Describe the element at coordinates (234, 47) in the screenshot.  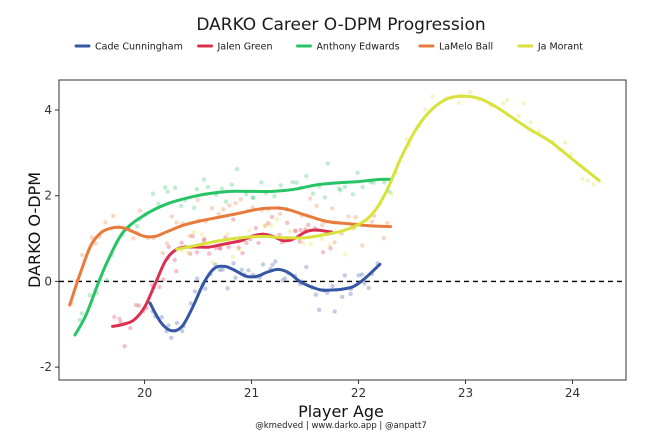
I see `legend-item-jalen-green: Jalen Green` at that location.